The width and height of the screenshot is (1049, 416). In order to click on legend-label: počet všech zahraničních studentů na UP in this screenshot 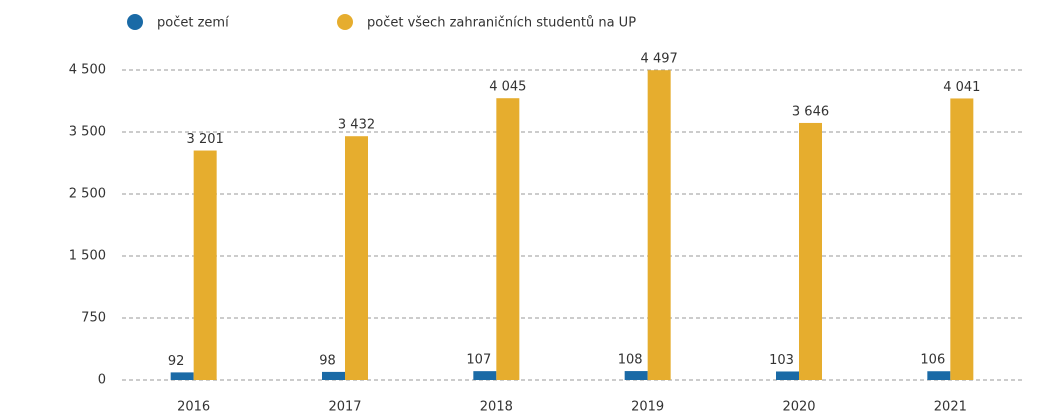, I will do `click(501, 23)`.